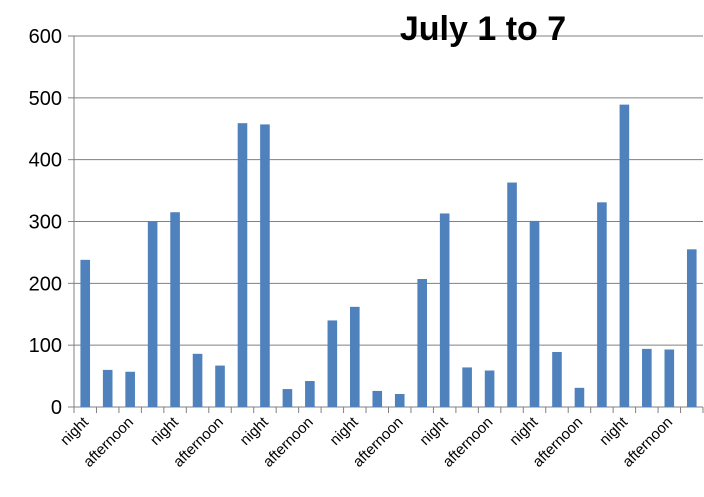 Image resolution: width=704 pixels, height=497 pixels. Describe the element at coordinates (45, 284) in the screenshot. I see `y-tick-label: 200` at that location.